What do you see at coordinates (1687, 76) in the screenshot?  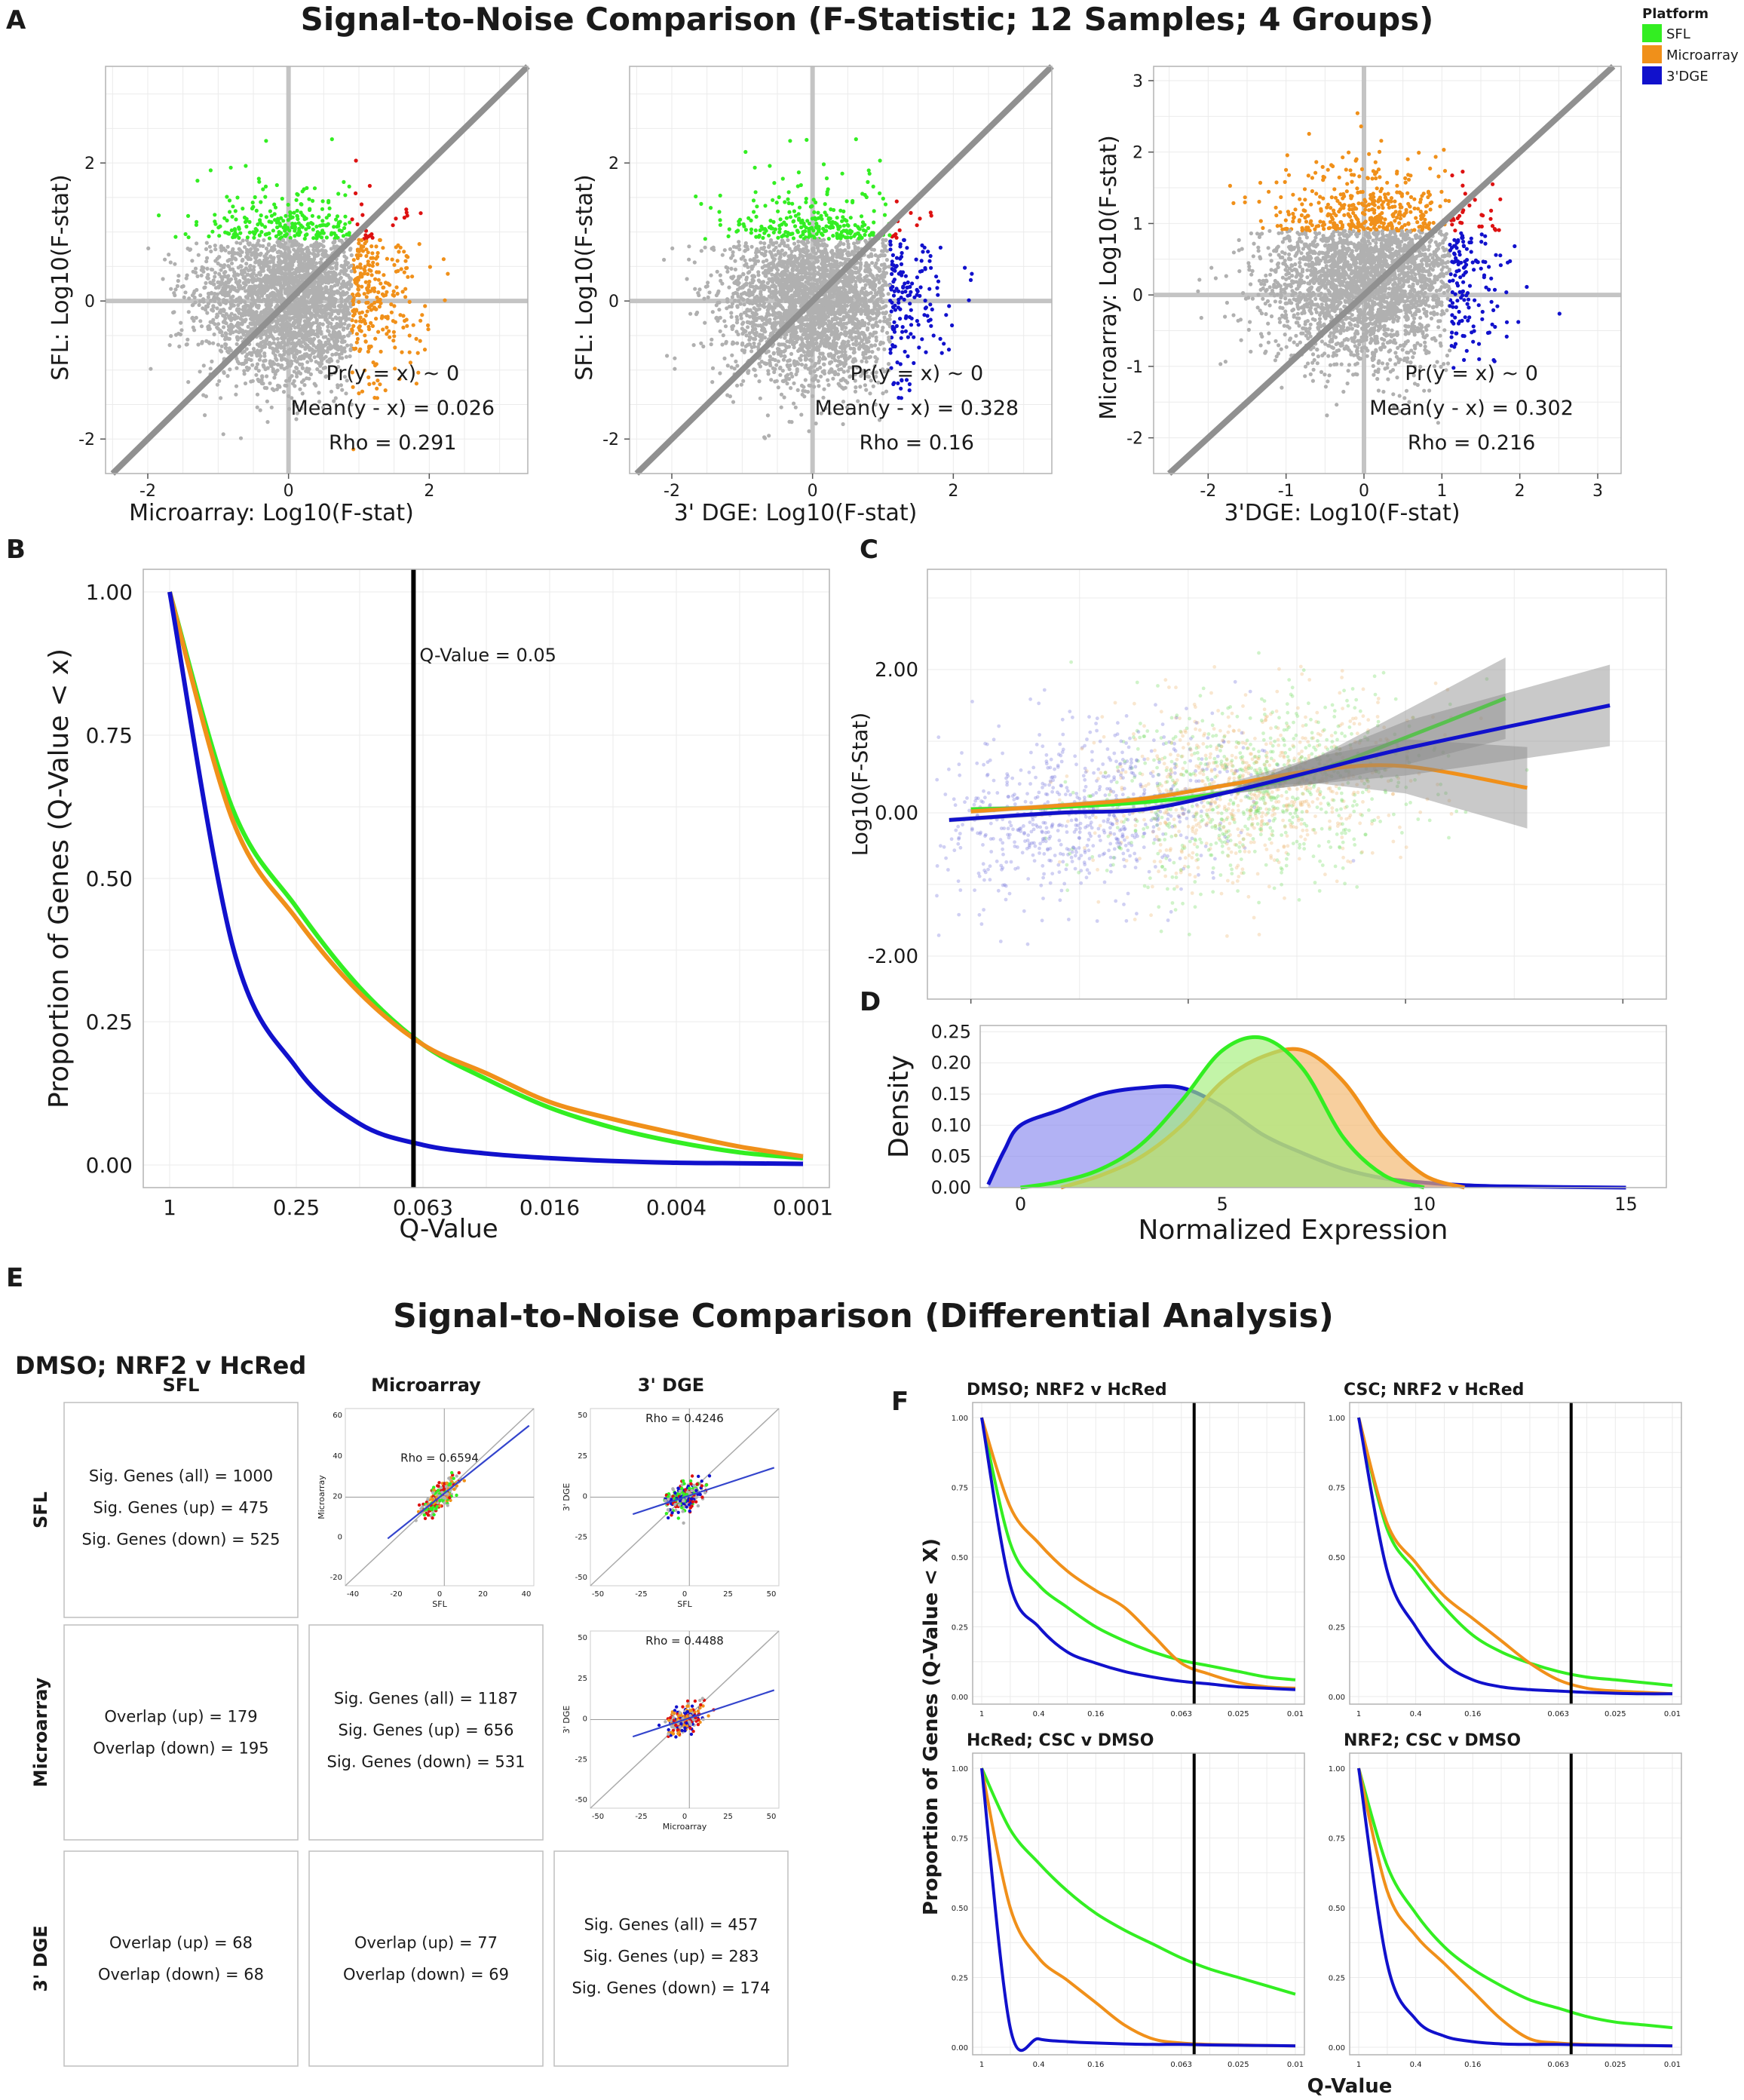 I see `legend-label-3dge: 3'DGE` at bounding box center [1687, 76].